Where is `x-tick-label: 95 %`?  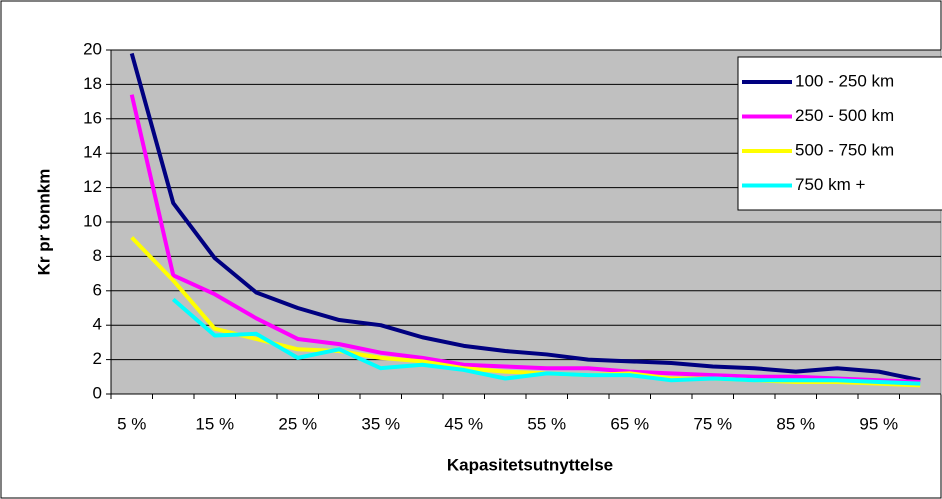 x-tick-label: 95 % is located at coordinates (878, 423).